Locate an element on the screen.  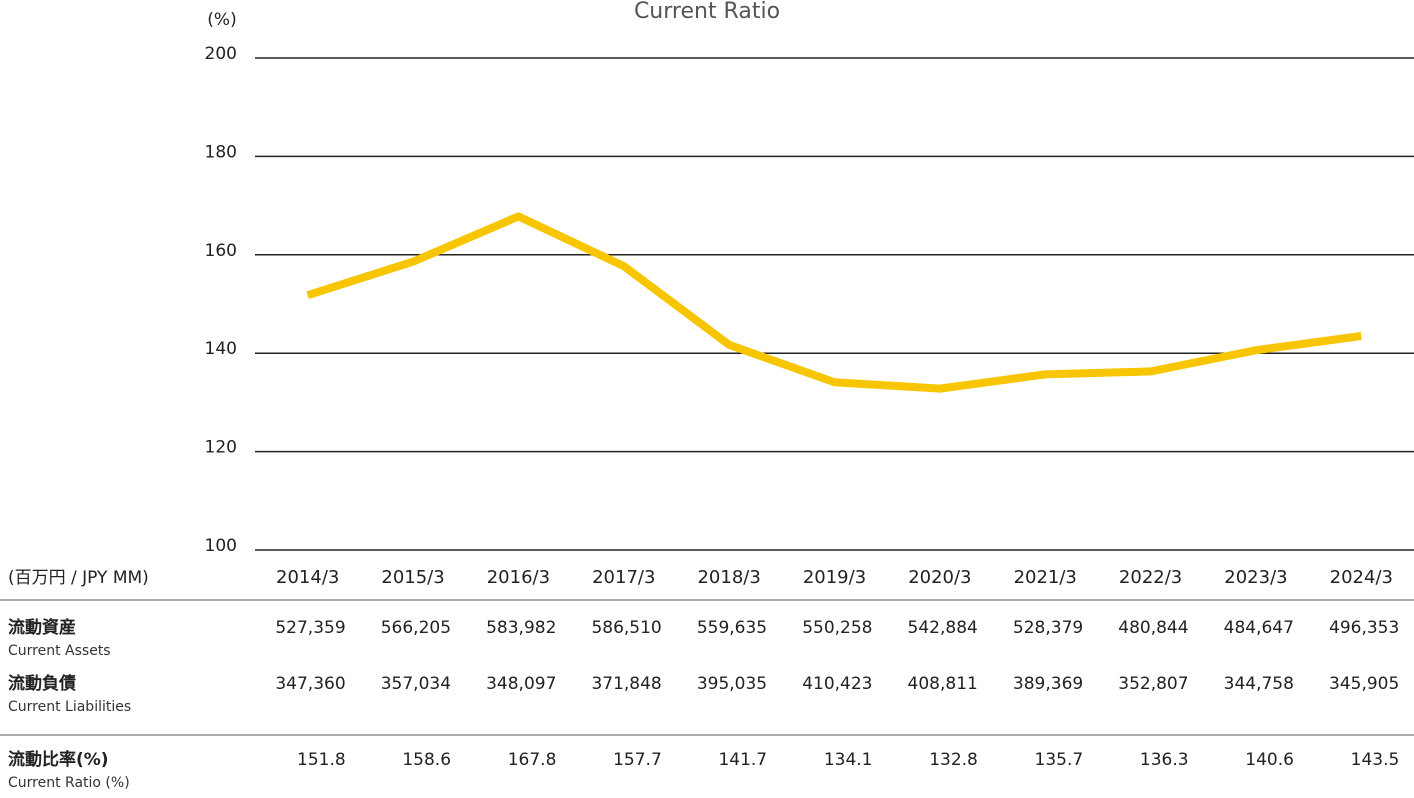
y-tick-label: 120 is located at coordinates (221, 448).